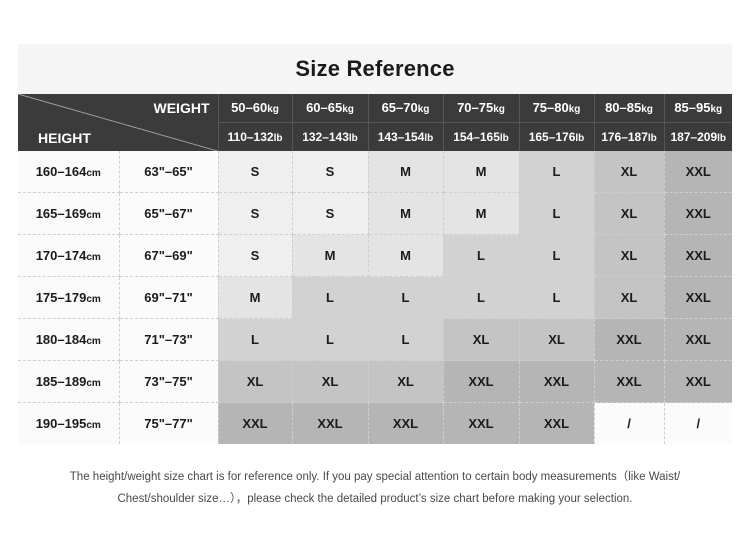 The image size is (750, 547). I want to click on height-cm-cell: 170–174cm, so click(69, 255).